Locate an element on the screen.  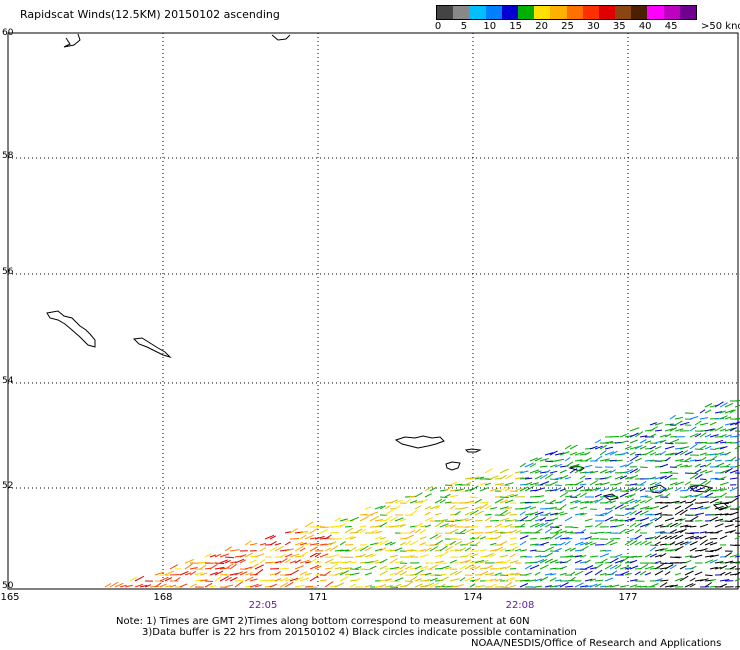
legend-label: 20 is located at coordinates (541, 26).